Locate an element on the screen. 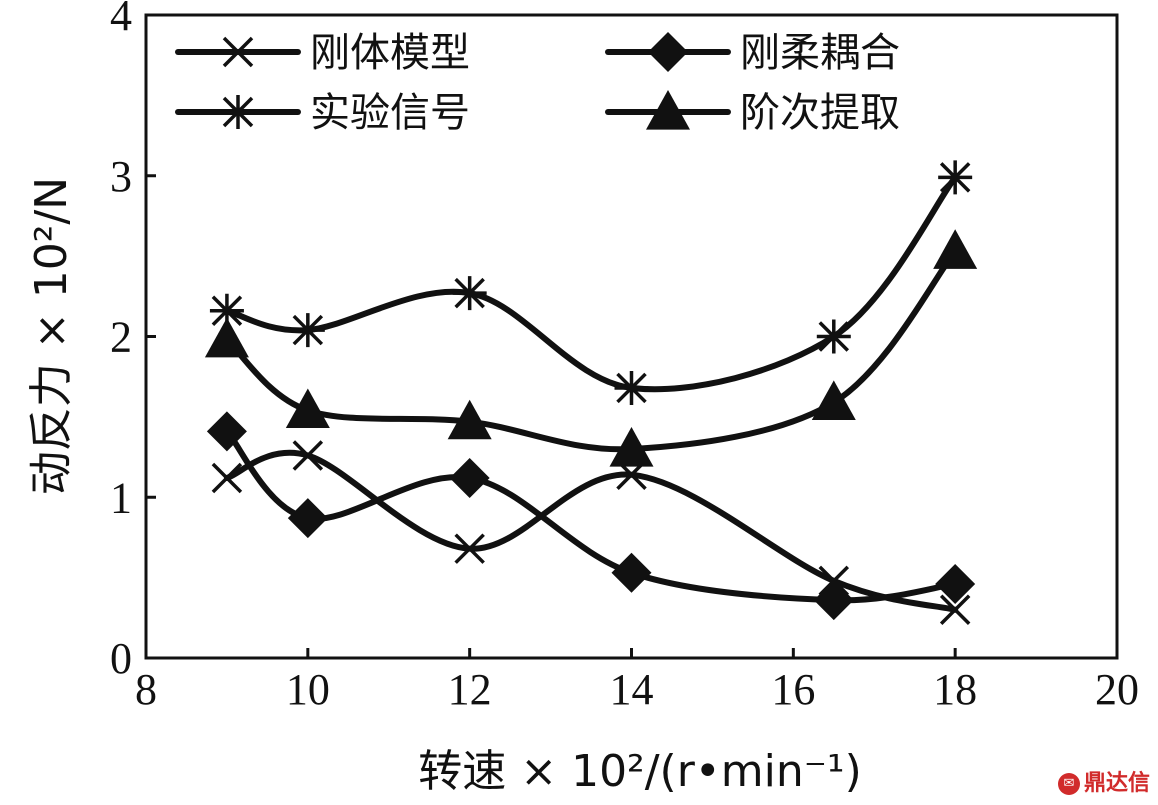 The height and width of the screenshot is (805, 1158). legend-label: 阶次提取 is located at coordinates (820, 113).